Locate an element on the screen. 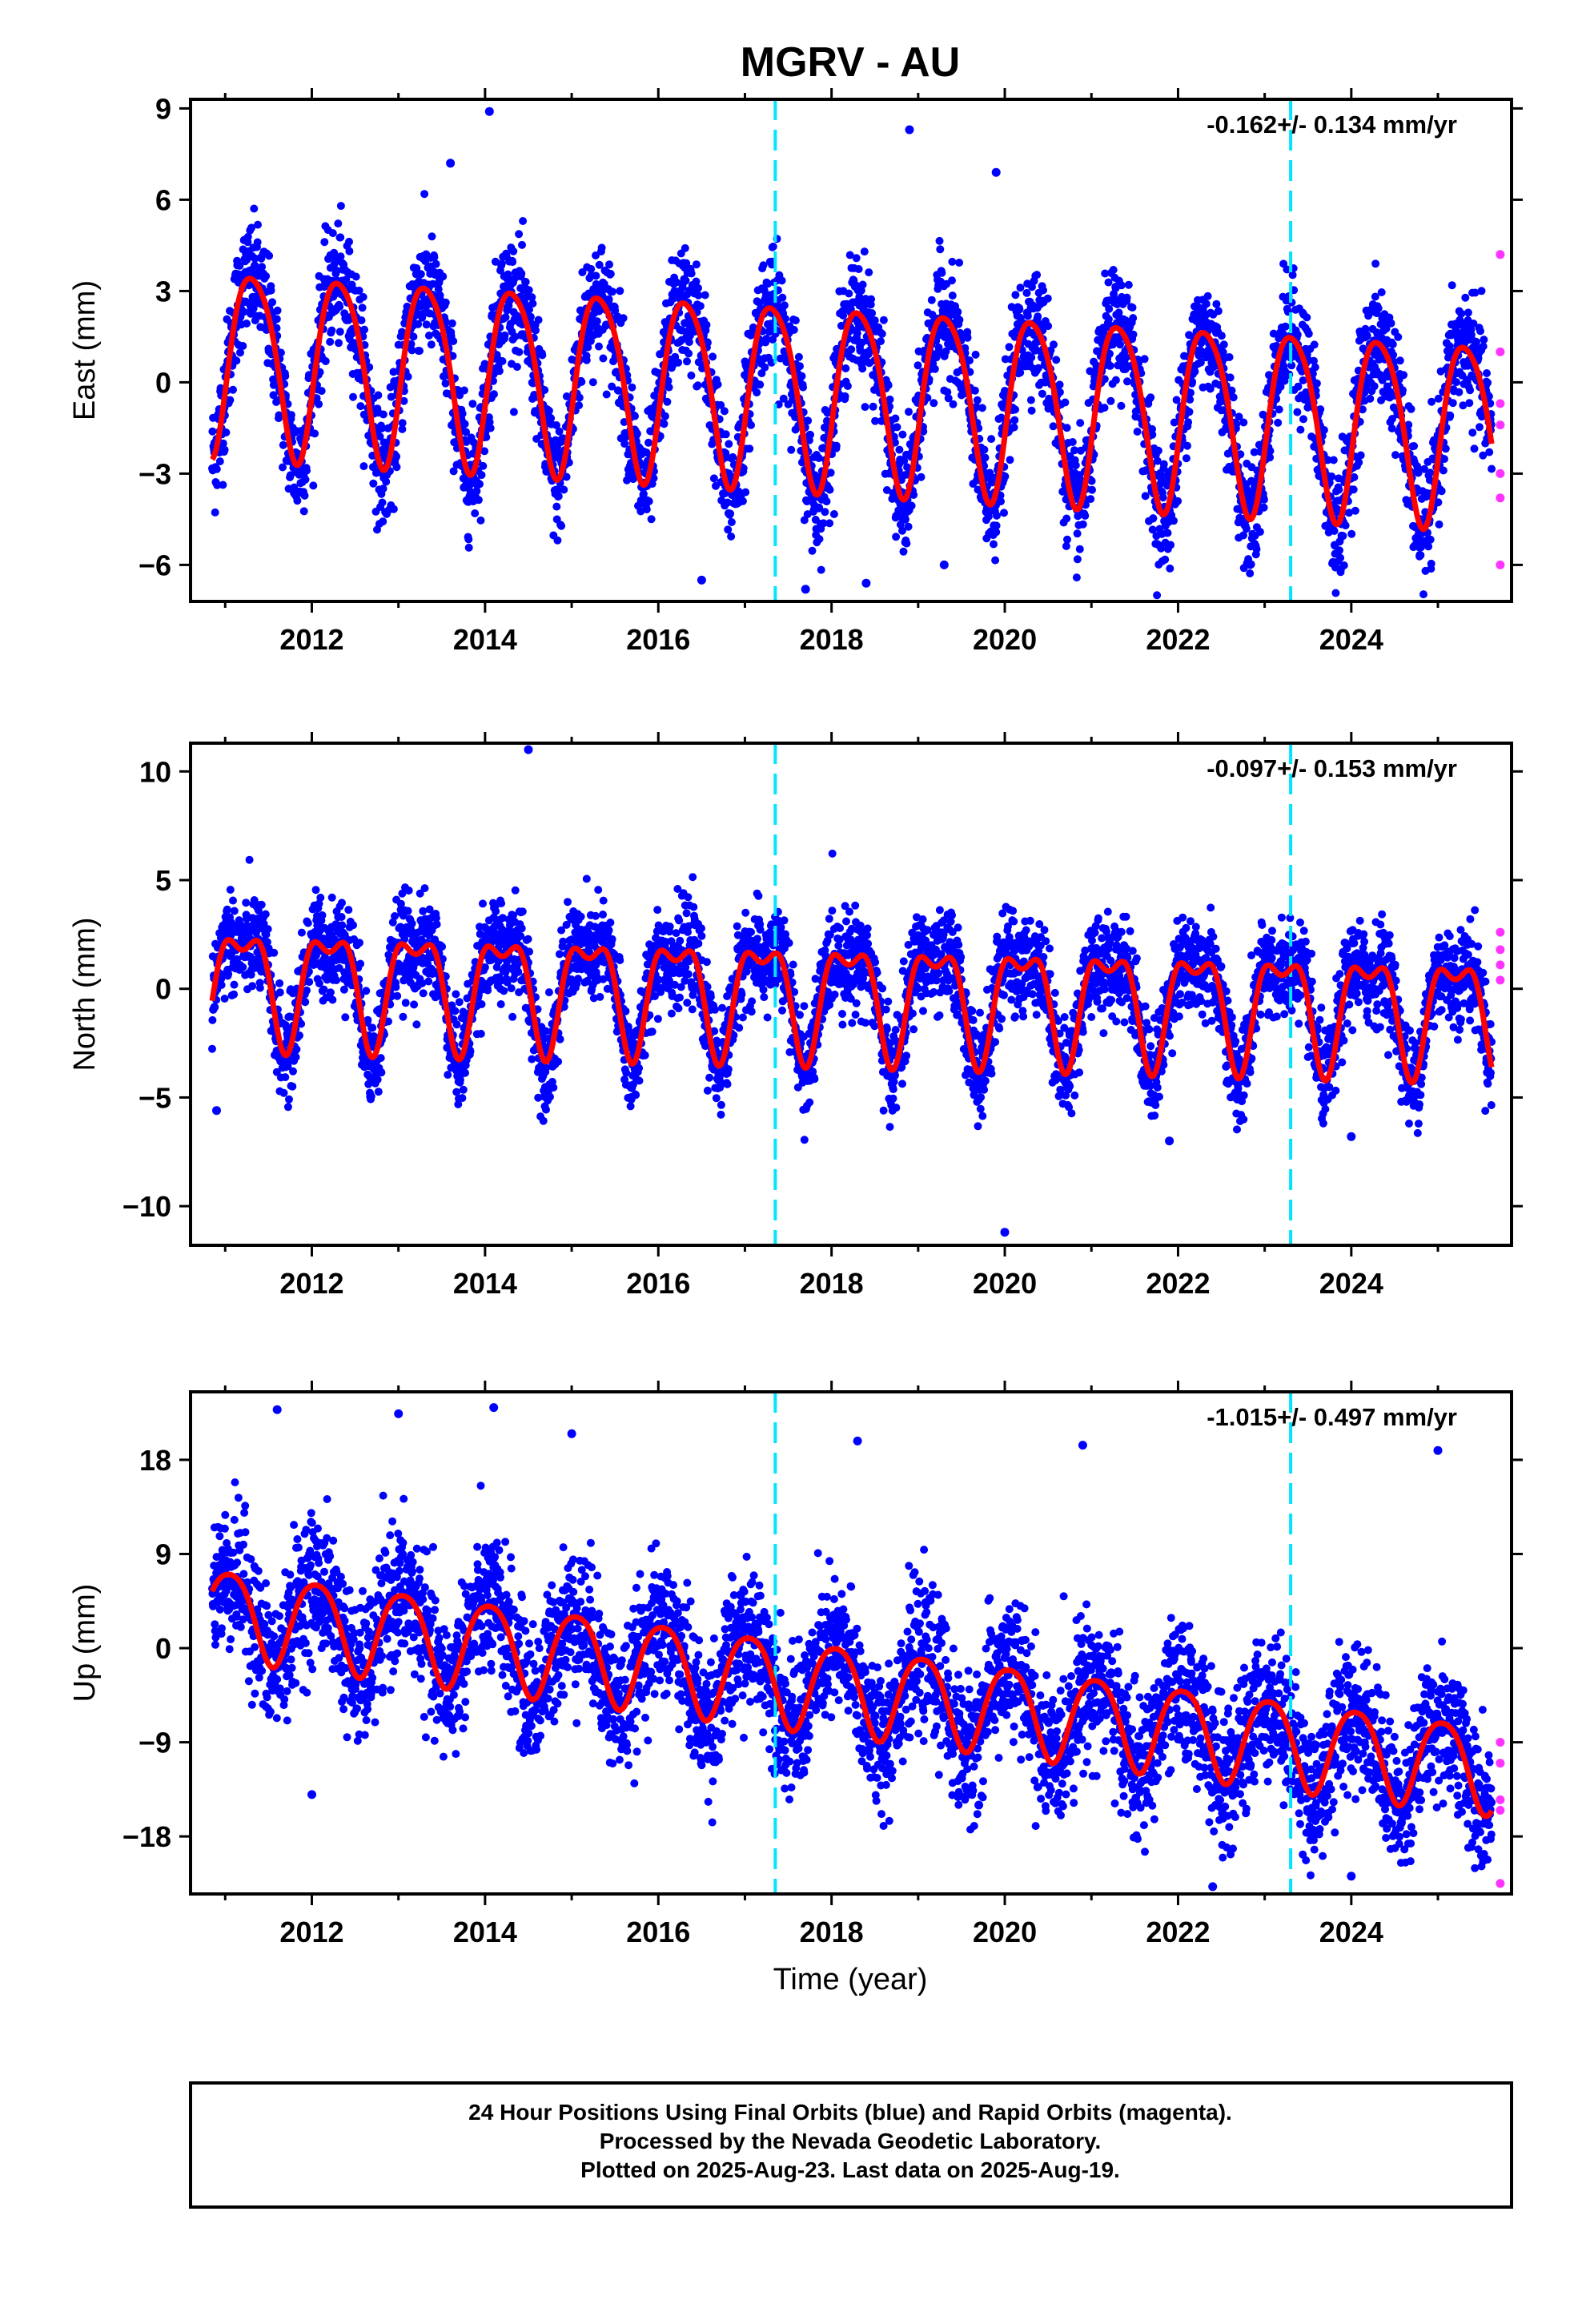 Image resolution: width=1582 pixels, height=2324 pixels. y-tick-label: 6 is located at coordinates (163, 199).